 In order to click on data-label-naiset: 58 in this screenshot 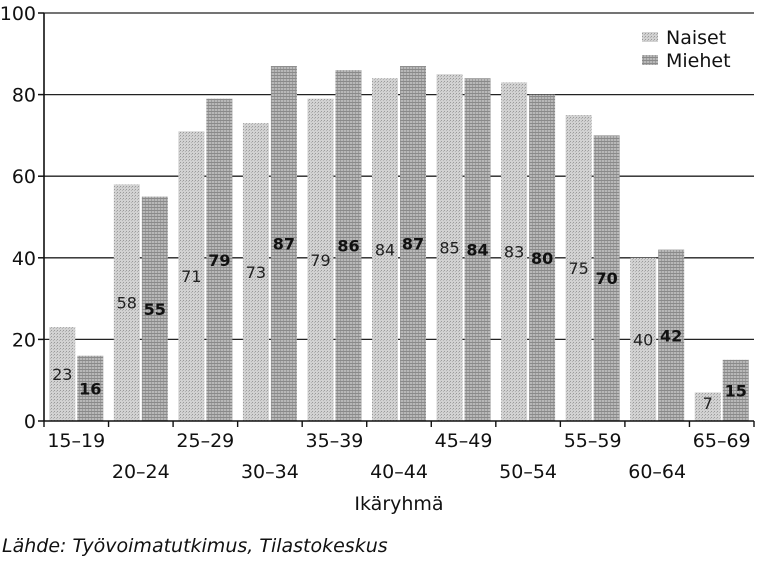, I will do `click(127, 303)`.